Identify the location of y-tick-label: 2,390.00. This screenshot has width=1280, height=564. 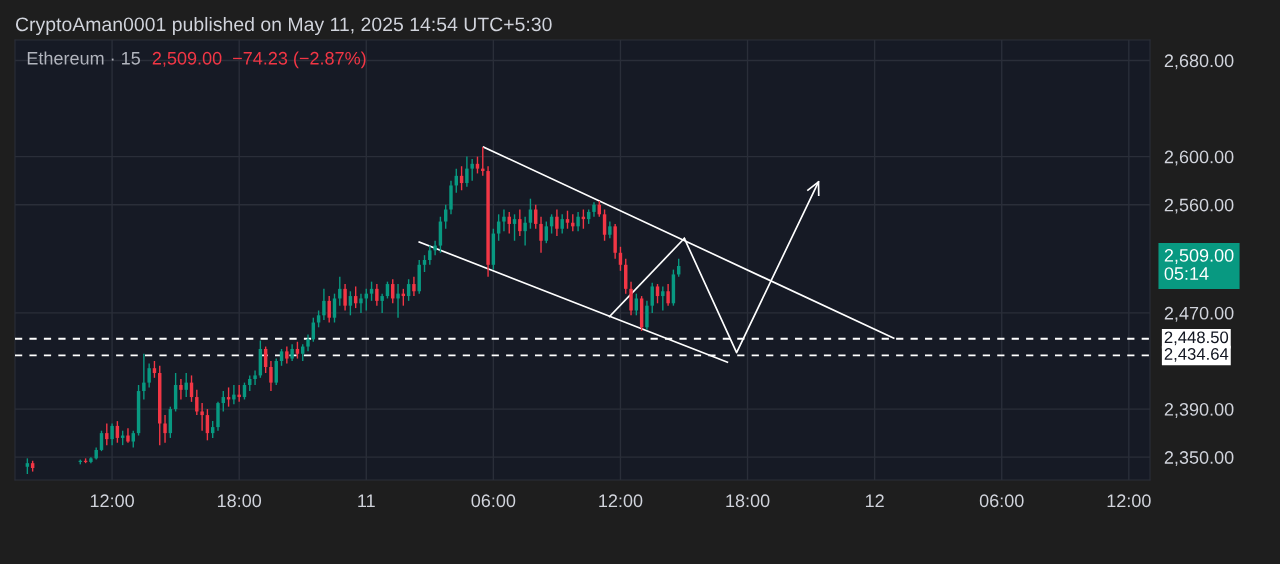
(1199, 410).